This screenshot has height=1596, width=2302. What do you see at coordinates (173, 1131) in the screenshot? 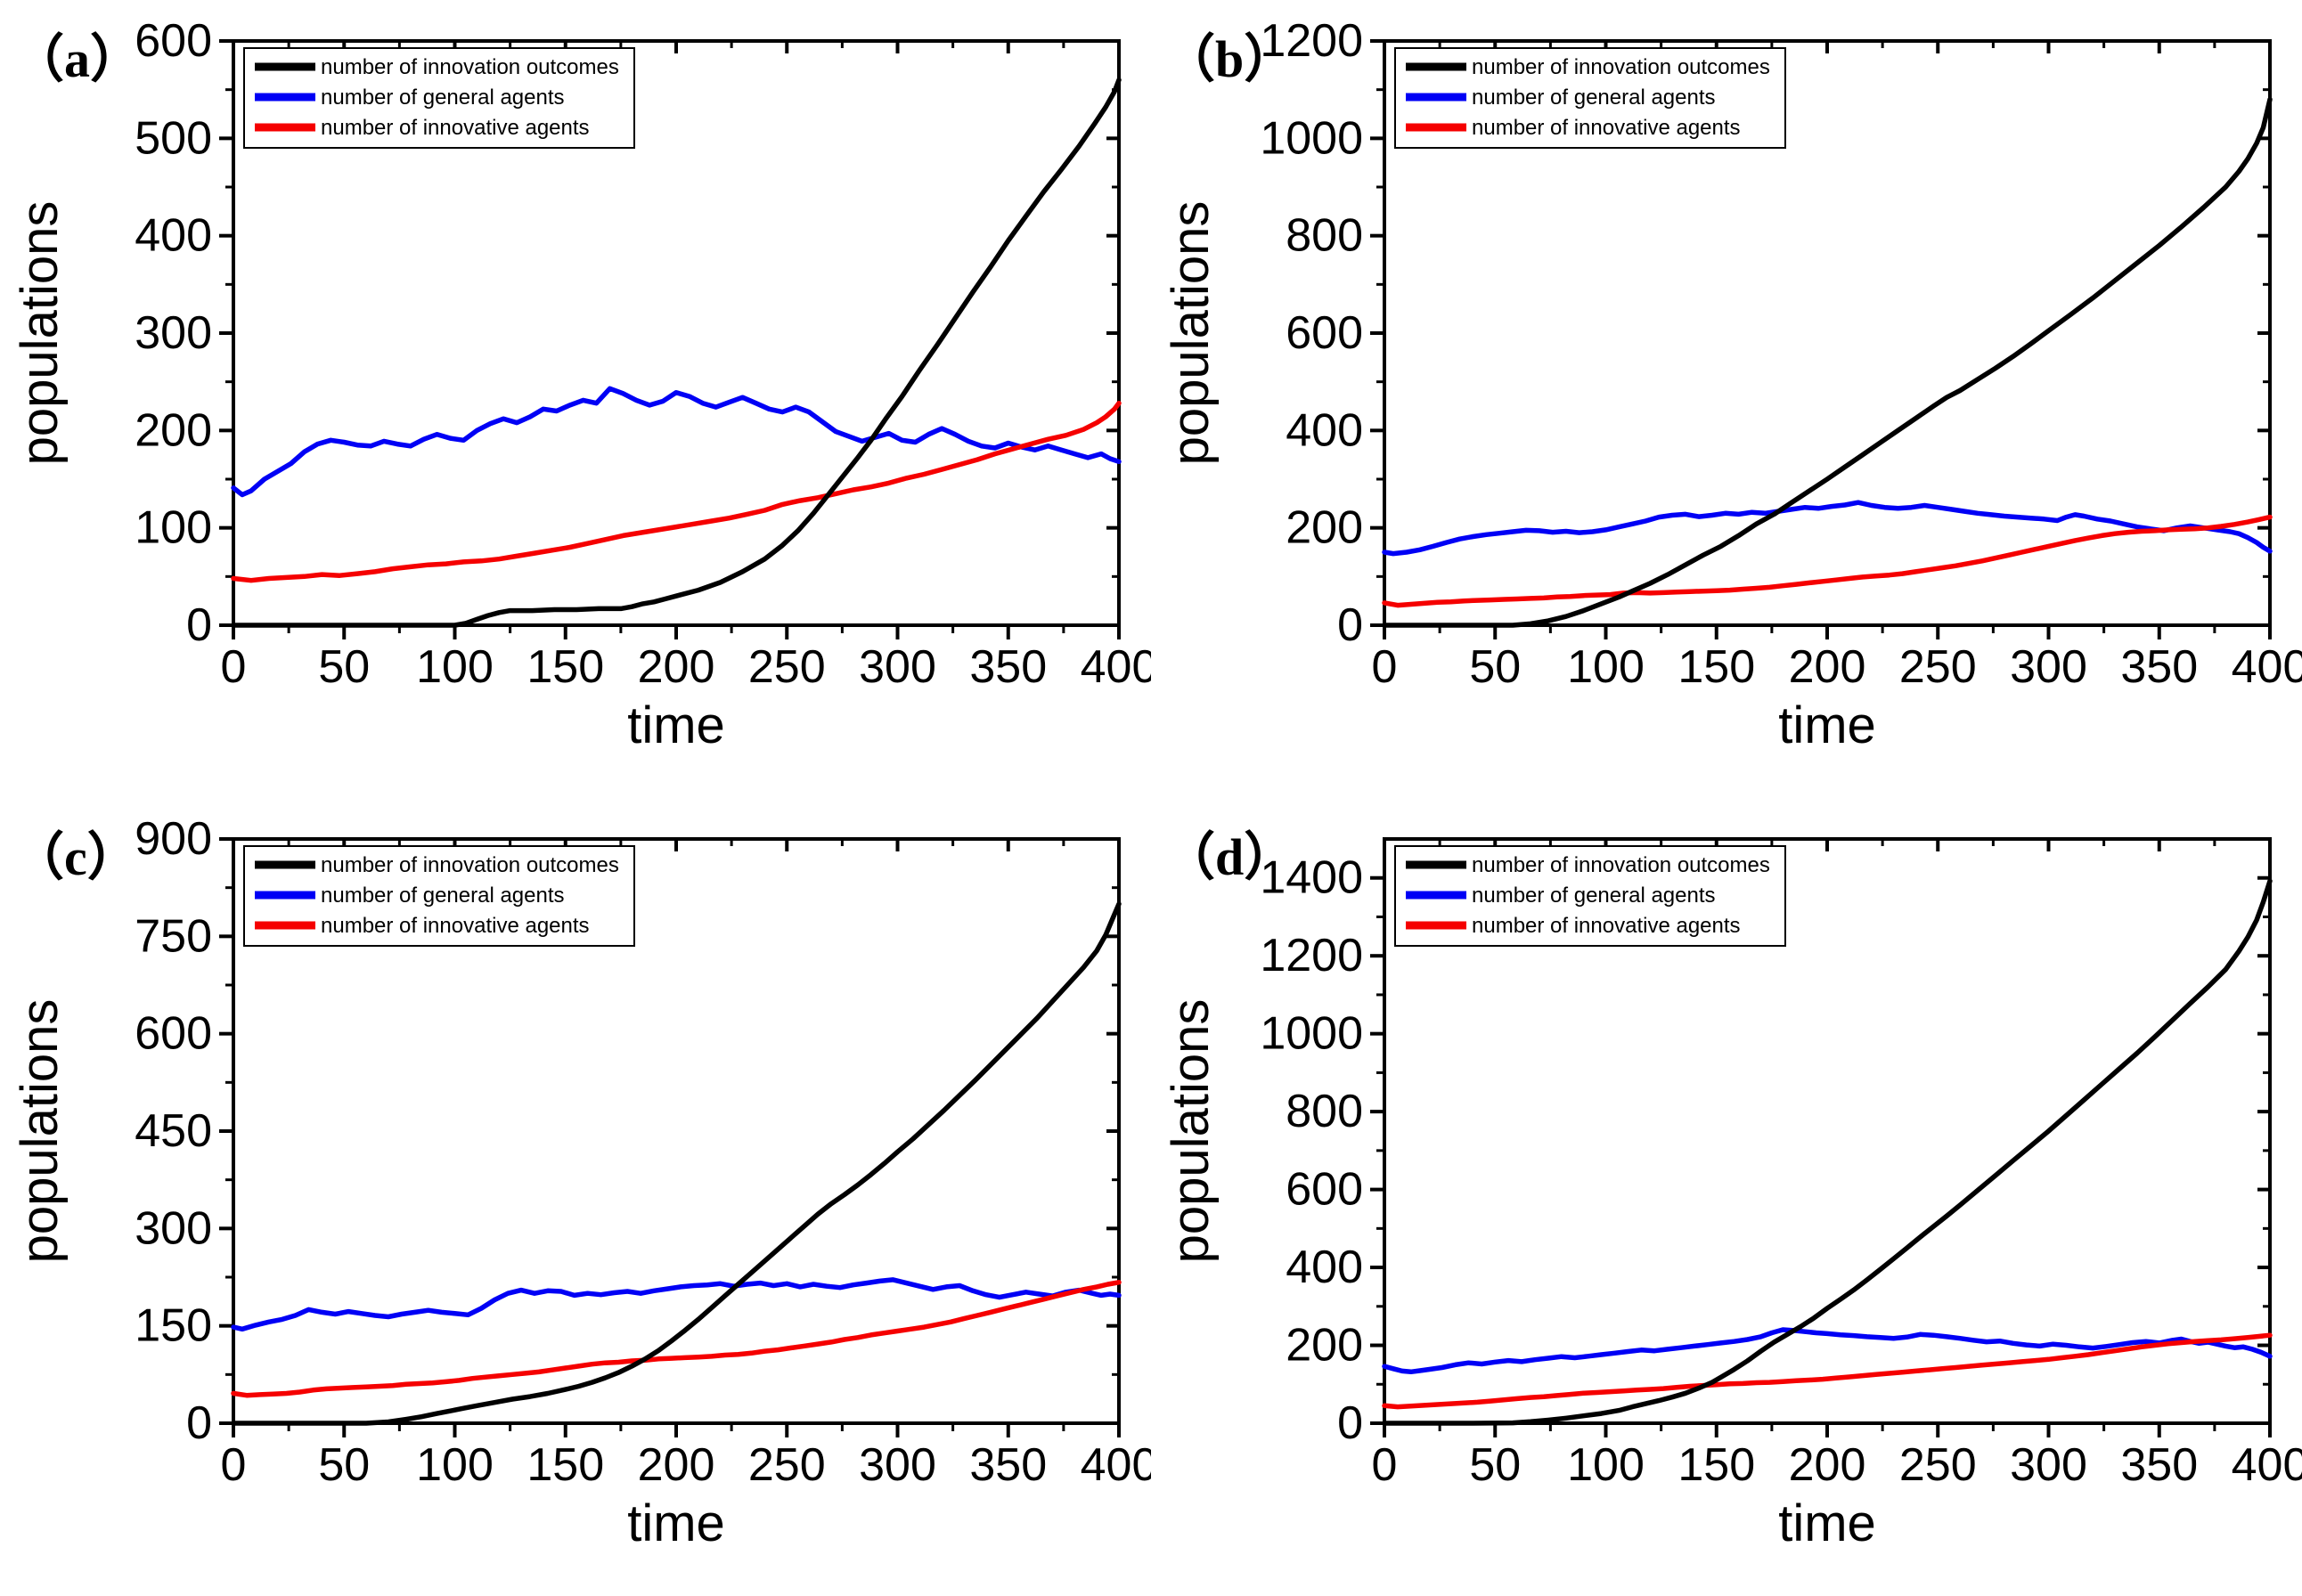
I see `y-tick-label: 450` at bounding box center [173, 1131].